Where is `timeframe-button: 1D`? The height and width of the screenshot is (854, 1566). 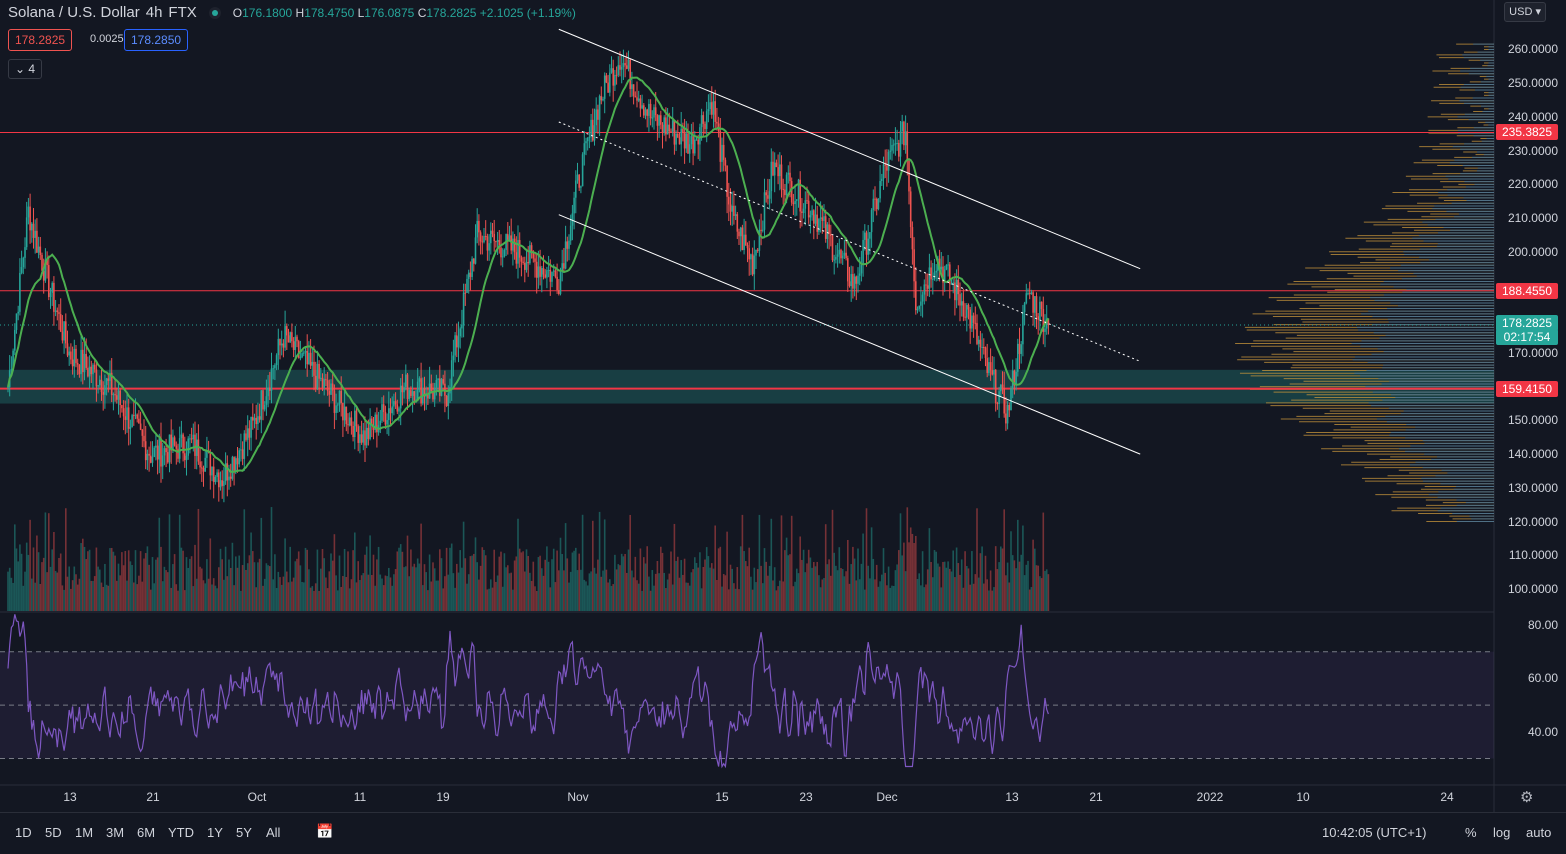 timeframe-button: 1D is located at coordinates (23, 832).